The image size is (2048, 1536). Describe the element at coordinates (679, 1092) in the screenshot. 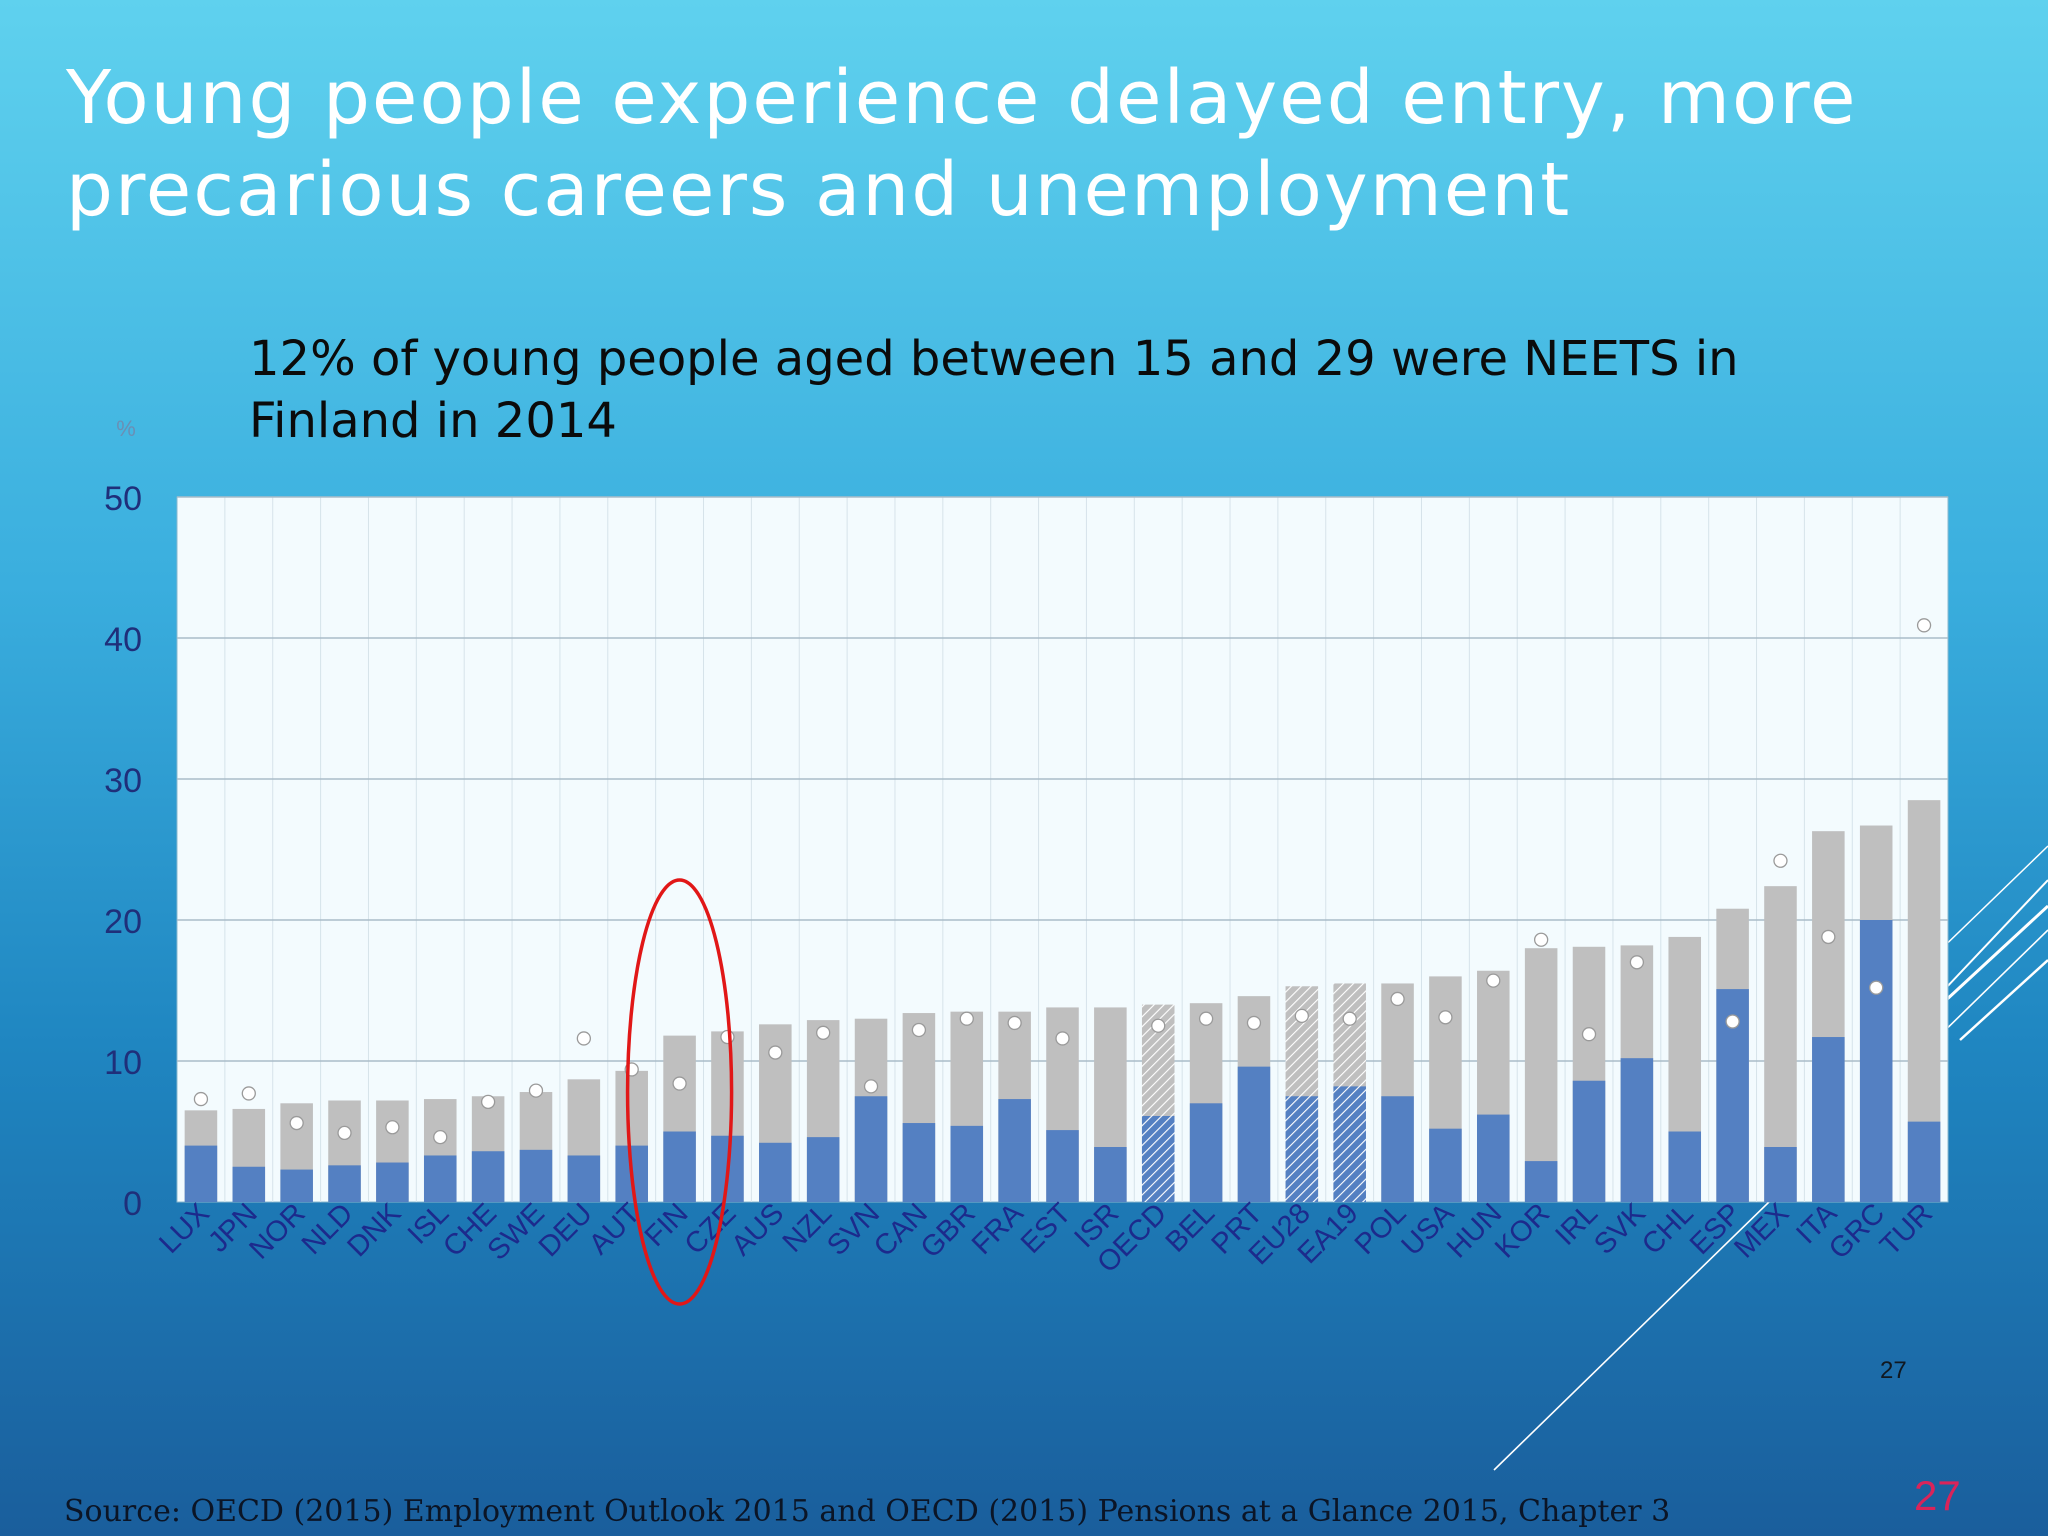

I see `highlight-ellipse` at that location.